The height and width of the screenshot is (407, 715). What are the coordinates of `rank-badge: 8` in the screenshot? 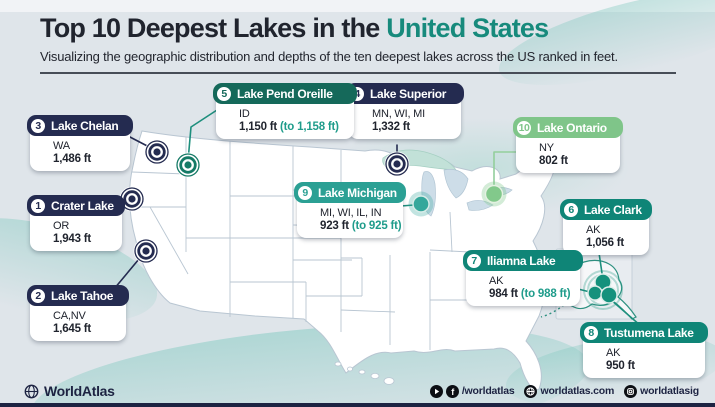 It's located at (591, 332).